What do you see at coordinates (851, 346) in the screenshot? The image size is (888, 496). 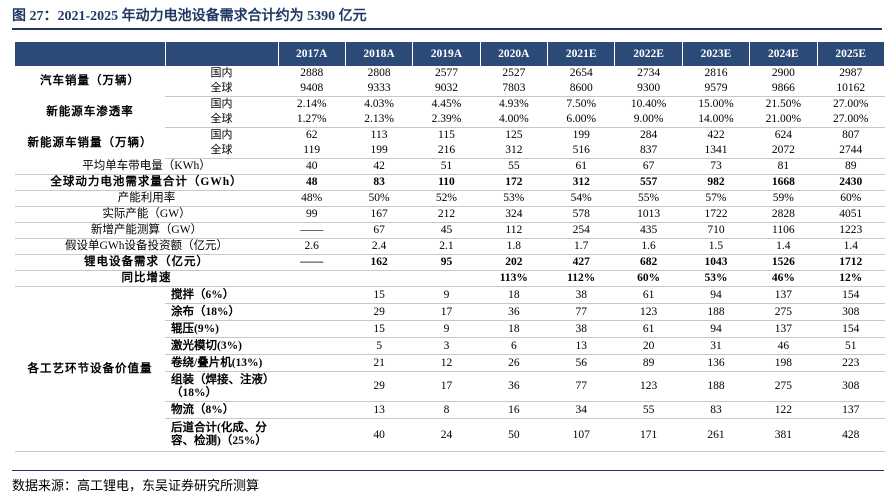 I see `table-cell: 51` at bounding box center [851, 346].